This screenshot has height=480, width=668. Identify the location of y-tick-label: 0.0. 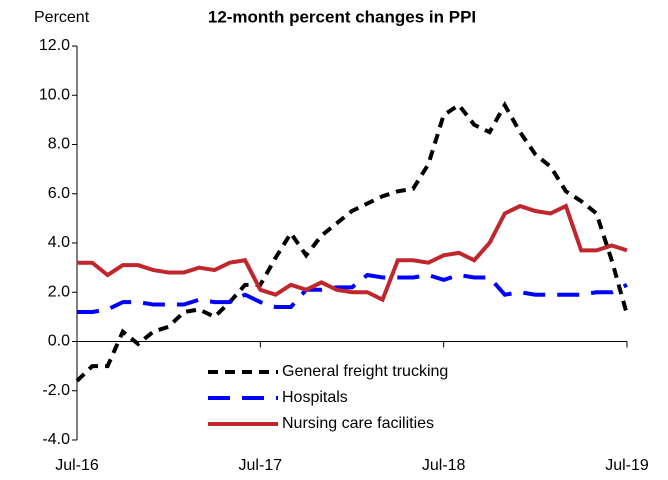
(59, 341).